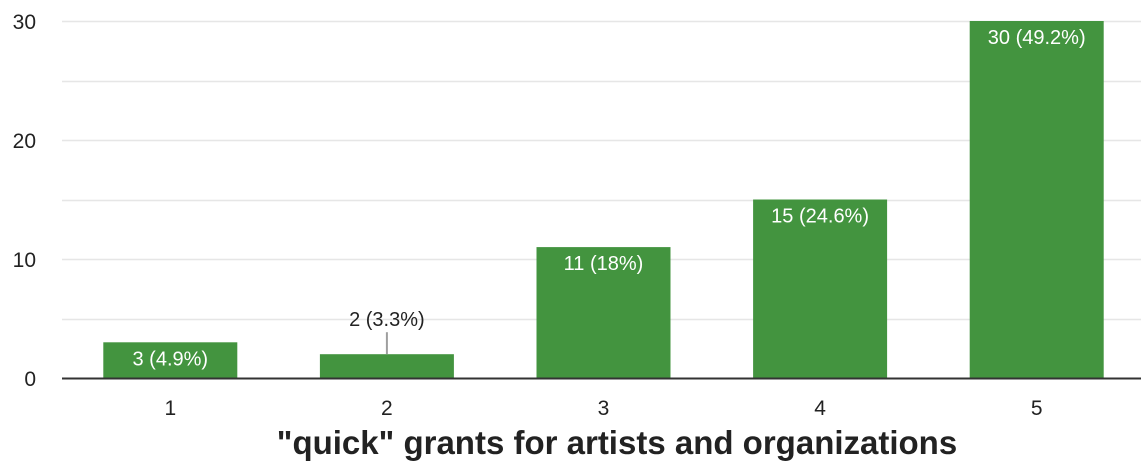  I want to click on data-label: 15 (24.6%), so click(820, 217).